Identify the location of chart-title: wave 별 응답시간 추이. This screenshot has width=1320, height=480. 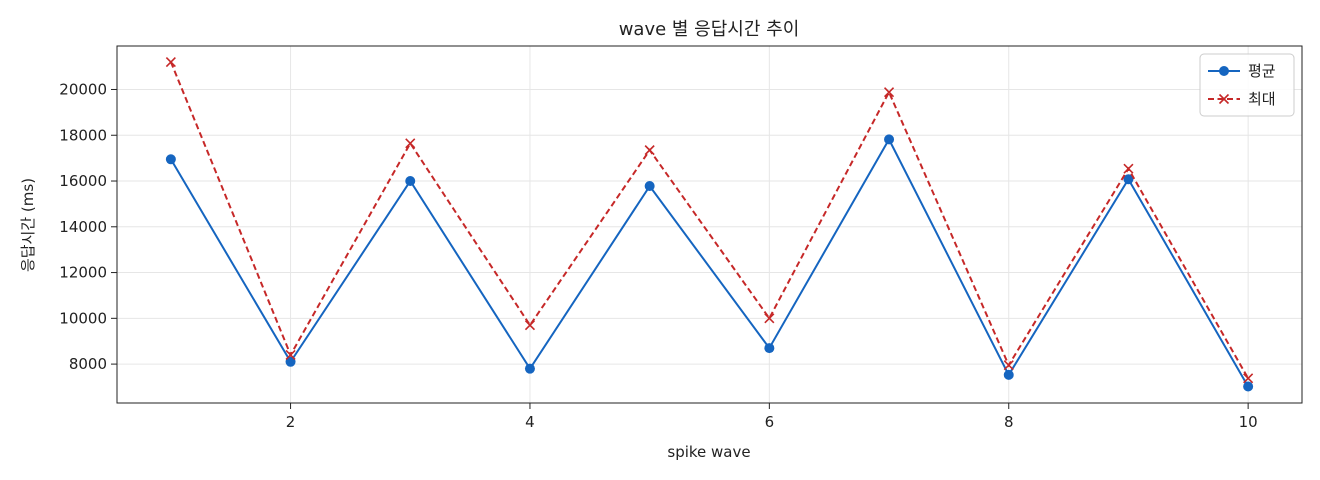
(709, 29).